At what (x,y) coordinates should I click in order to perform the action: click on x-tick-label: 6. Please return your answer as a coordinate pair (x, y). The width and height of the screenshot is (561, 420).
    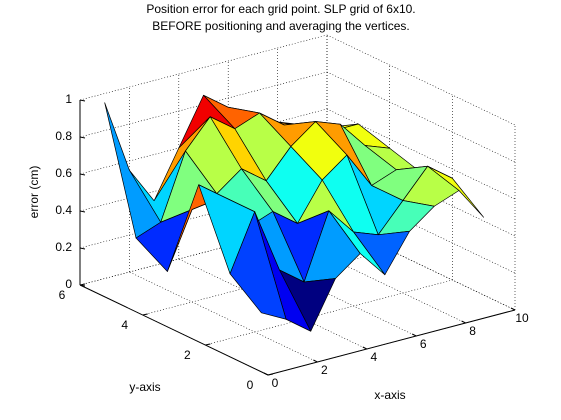
    Looking at the image, I should click on (423, 344).